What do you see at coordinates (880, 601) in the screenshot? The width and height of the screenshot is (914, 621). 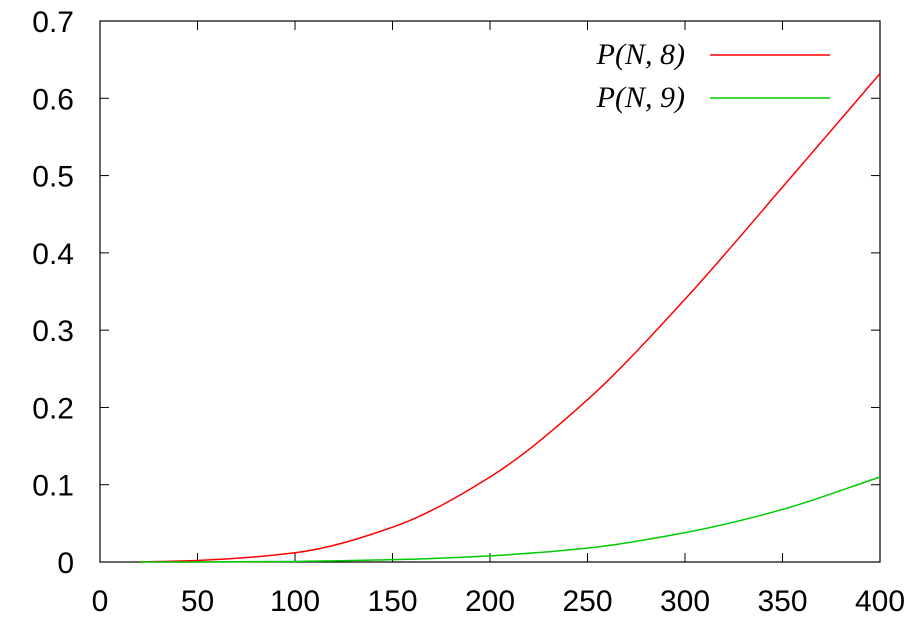 I see `x-tick-label: 400` at bounding box center [880, 601].